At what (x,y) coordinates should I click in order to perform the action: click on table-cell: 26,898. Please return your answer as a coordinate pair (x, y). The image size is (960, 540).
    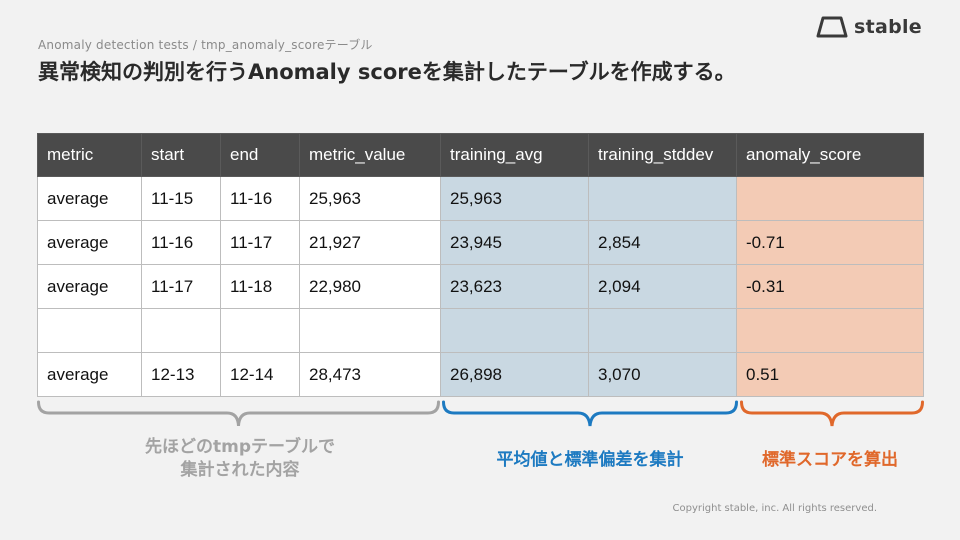
    Looking at the image, I should click on (514, 374).